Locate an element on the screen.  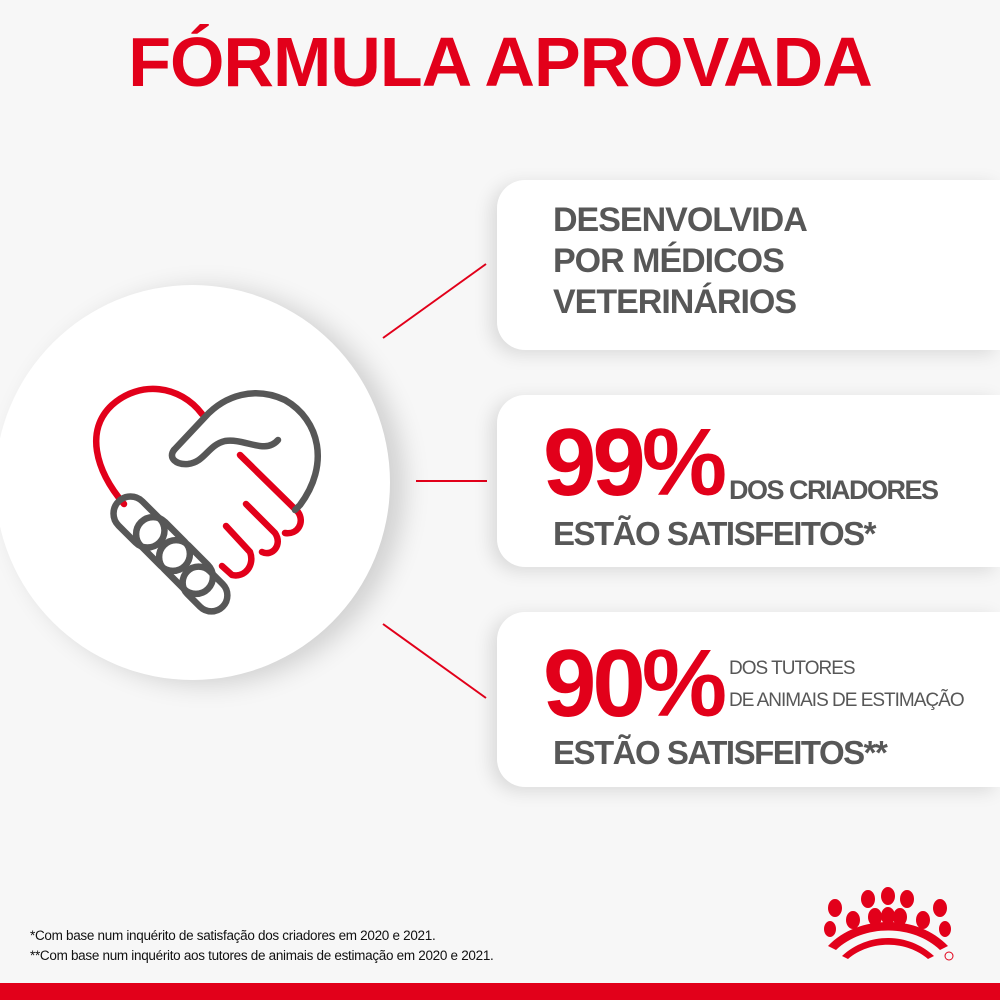
card-text: DESENVOLVIDA POR MÉDICOS VETERINÁRIOS is located at coordinates (680, 261).